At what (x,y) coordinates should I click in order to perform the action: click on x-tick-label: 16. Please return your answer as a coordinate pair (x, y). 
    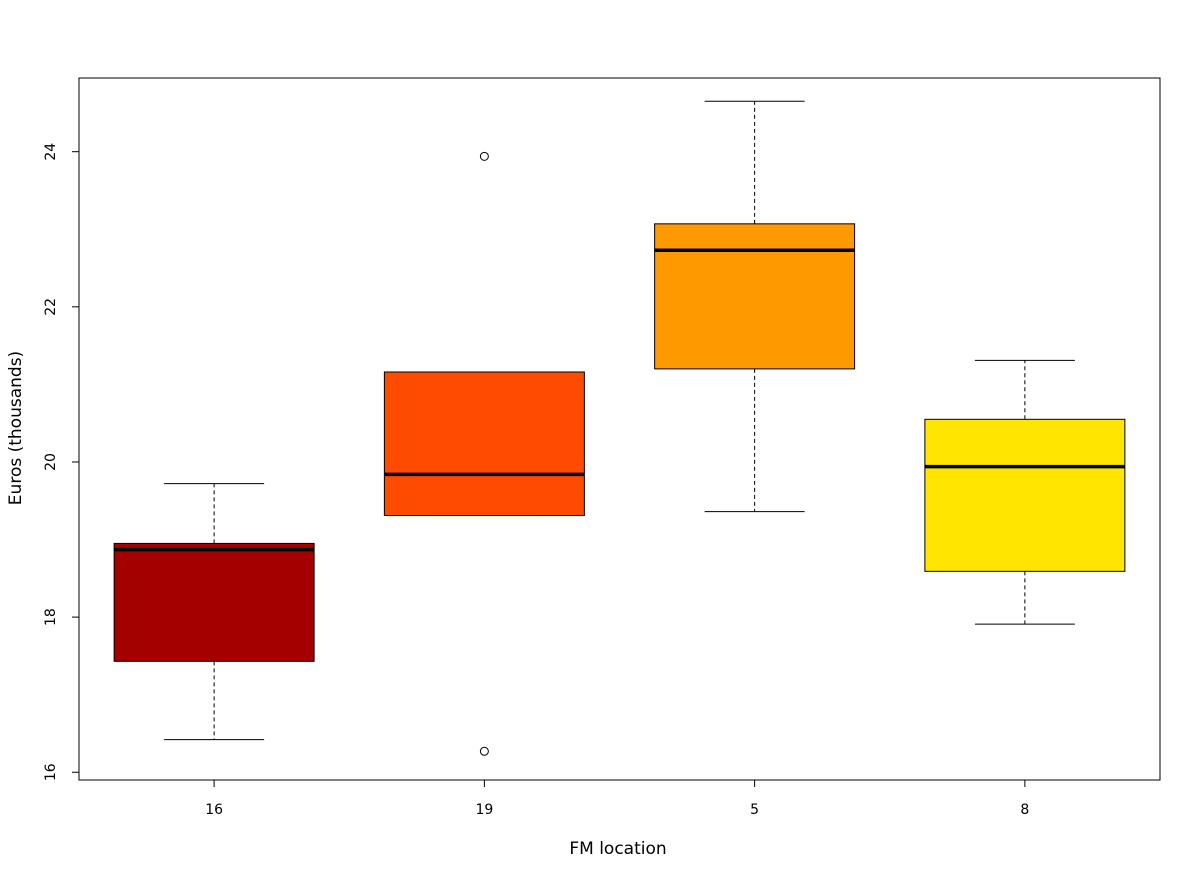
    Looking at the image, I should click on (214, 810).